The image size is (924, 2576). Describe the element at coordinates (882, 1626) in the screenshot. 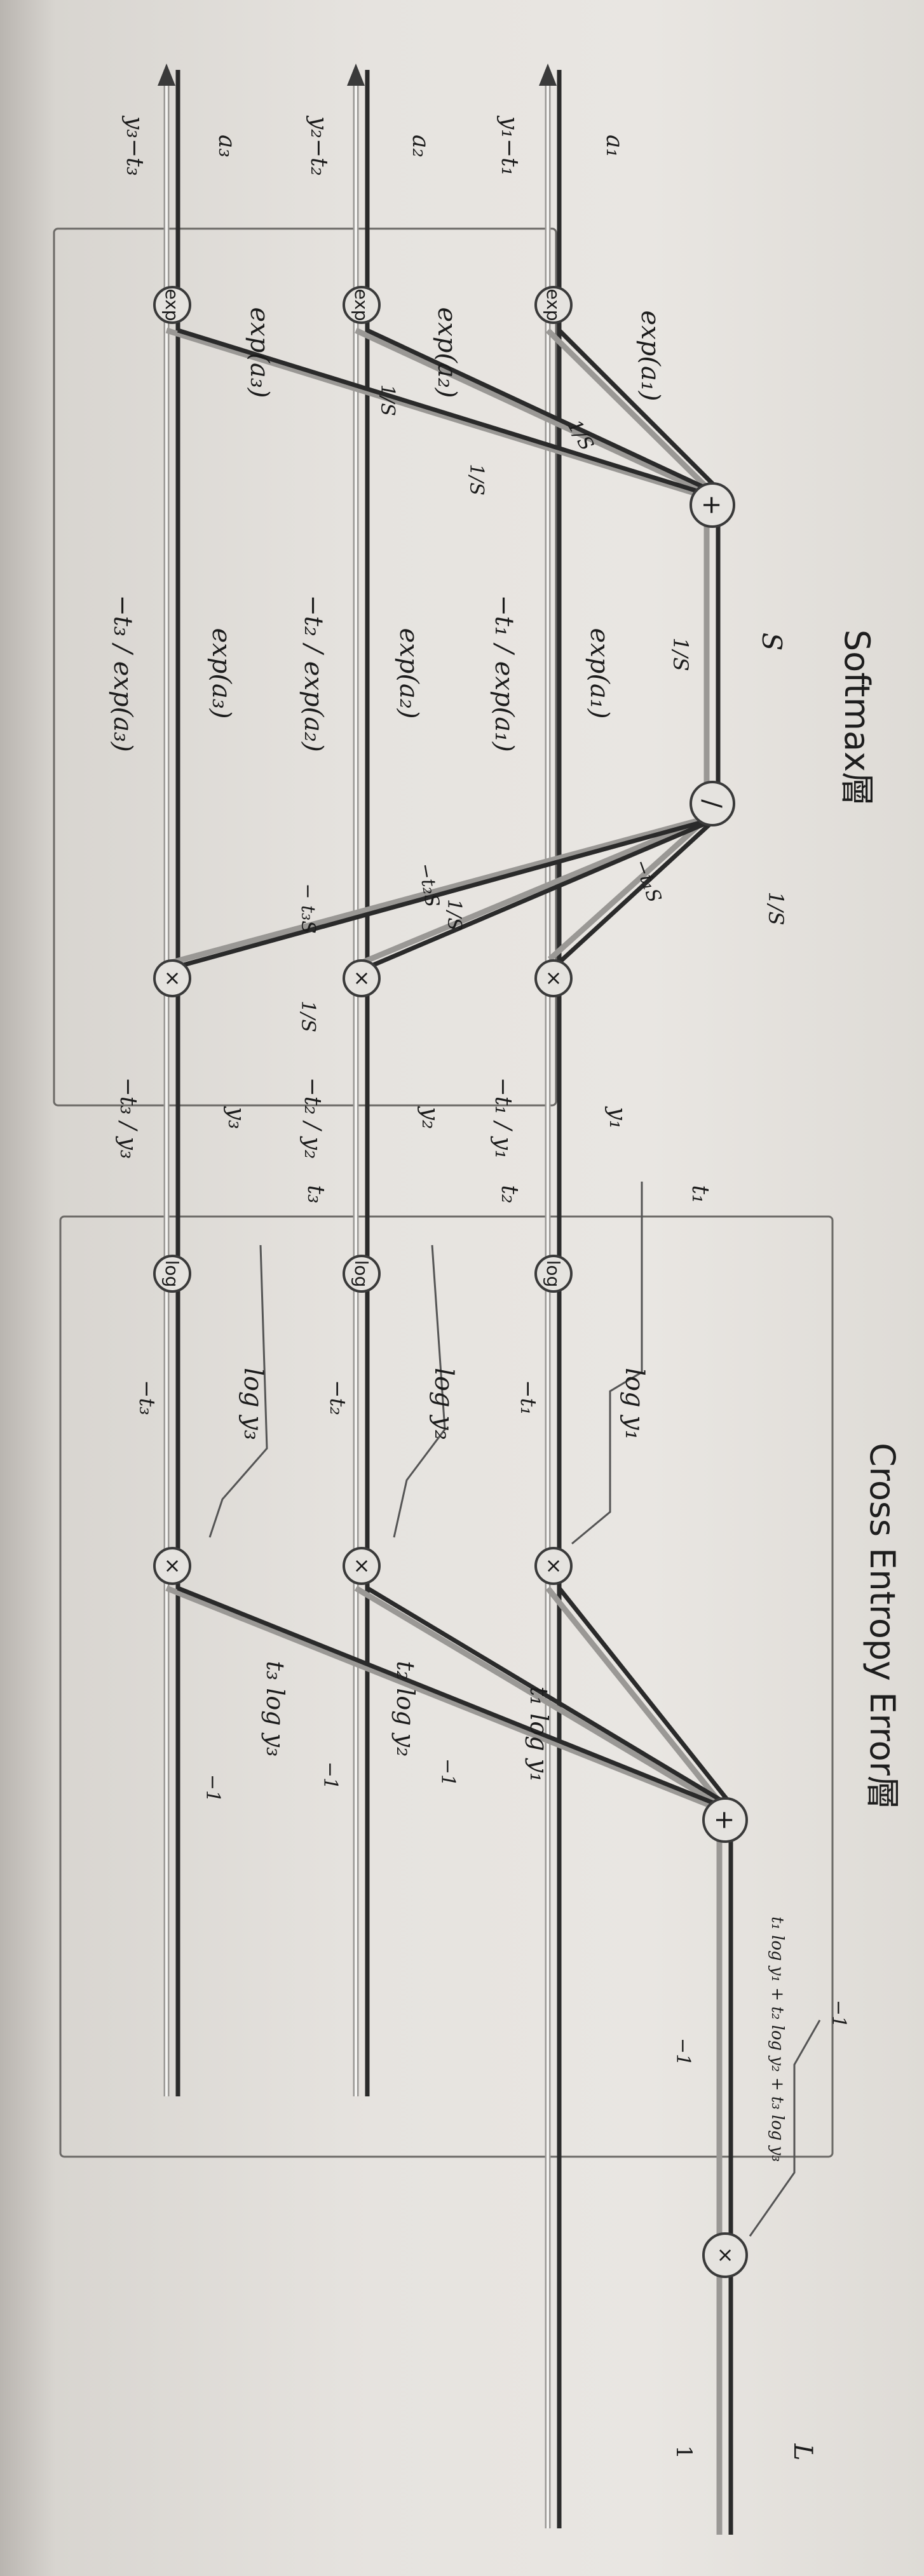

I see `cross-entropy-title: Cross Entropy Error層` at that location.